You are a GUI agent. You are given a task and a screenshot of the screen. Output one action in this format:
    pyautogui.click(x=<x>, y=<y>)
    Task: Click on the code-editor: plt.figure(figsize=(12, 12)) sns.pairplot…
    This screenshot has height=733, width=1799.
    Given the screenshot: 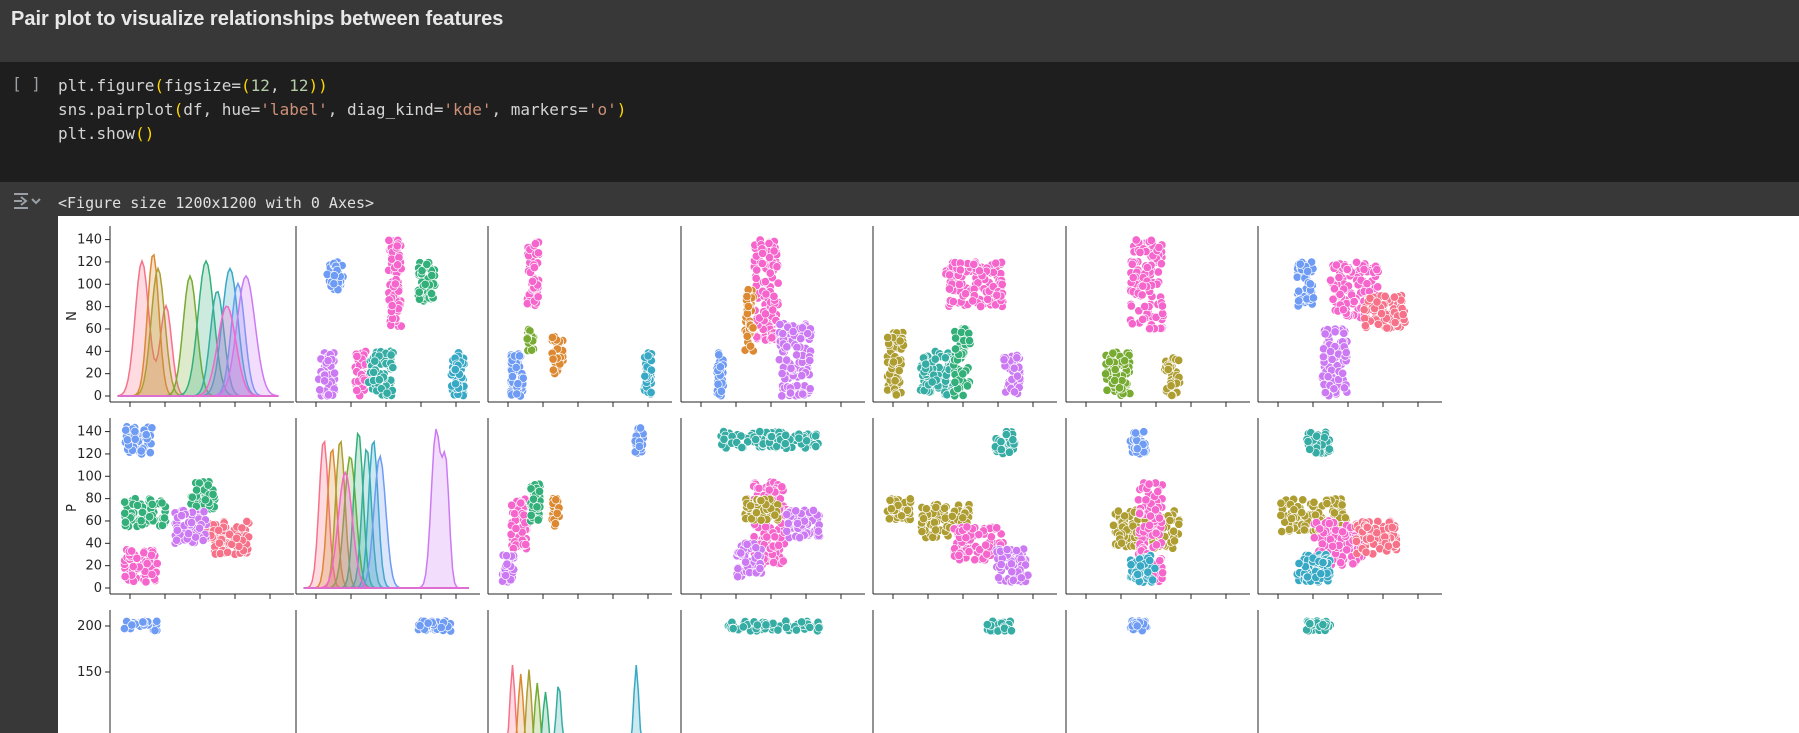 What is the action you would take?
    pyautogui.click(x=342, y=110)
    